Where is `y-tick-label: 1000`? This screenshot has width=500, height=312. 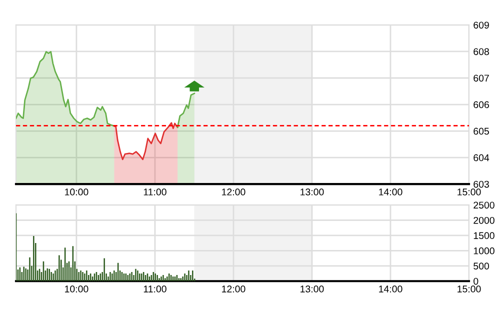 y-tick-label: 1000 is located at coordinates (484, 250).